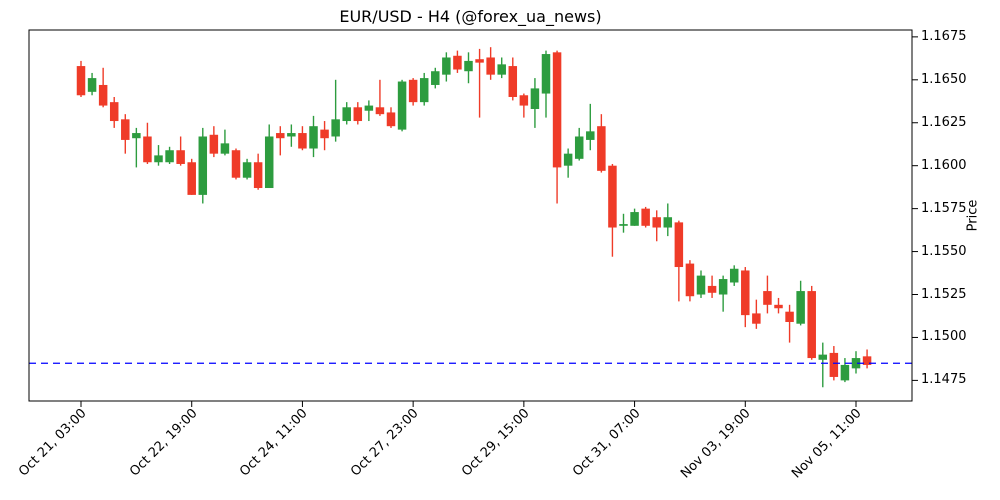  Describe the element at coordinates (944, 122) in the screenshot. I see `y-tick-label: 1.1625` at that location.